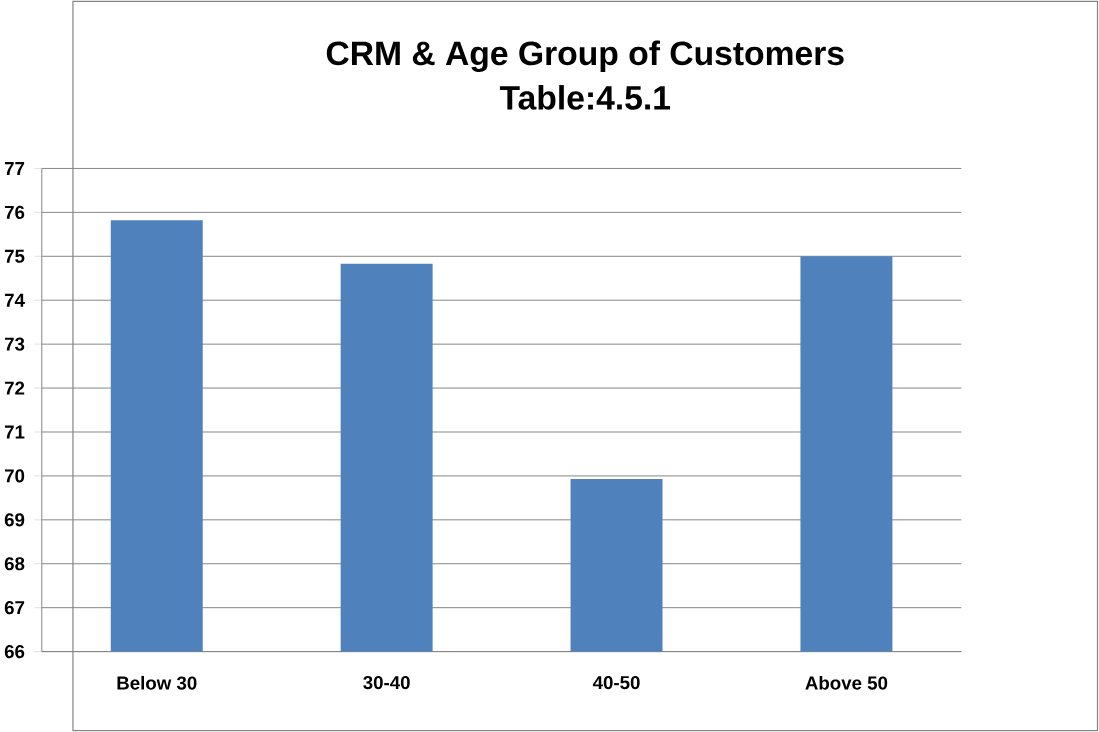 The height and width of the screenshot is (732, 1099). What do you see at coordinates (616, 682) in the screenshot?
I see `x-tick-label: 40-50` at bounding box center [616, 682].